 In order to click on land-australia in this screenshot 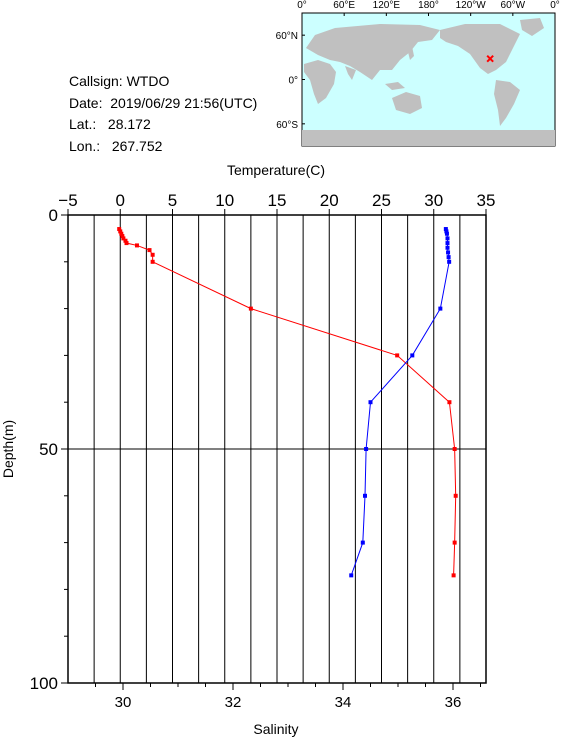, I will do `click(407, 103)`.